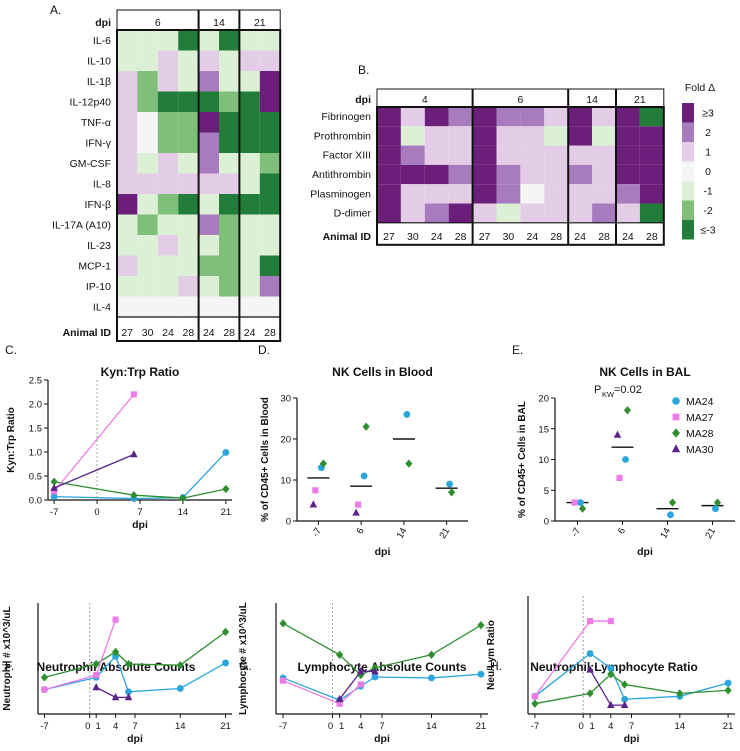 This screenshot has width=740, height=751. Describe the element at coordinates (148, 333) in the screenshot. I see `animal-id-label: 30` at that location.